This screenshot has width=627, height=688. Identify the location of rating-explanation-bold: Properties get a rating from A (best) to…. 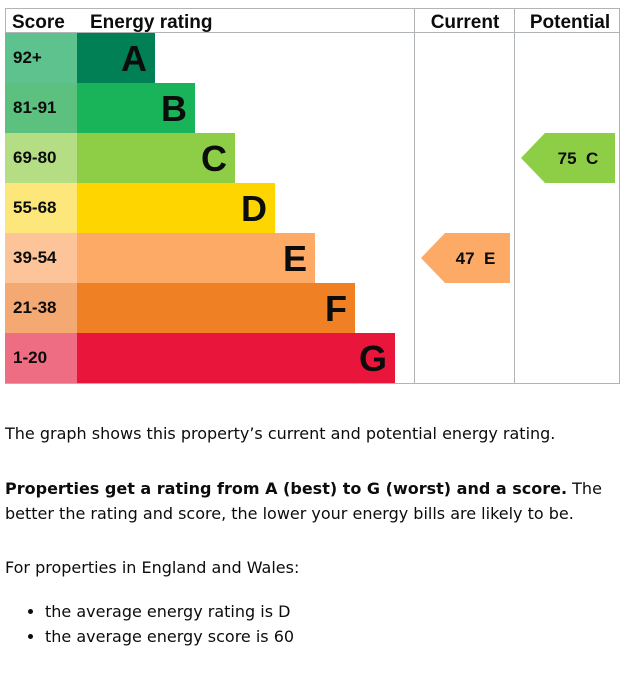
(286, 488).